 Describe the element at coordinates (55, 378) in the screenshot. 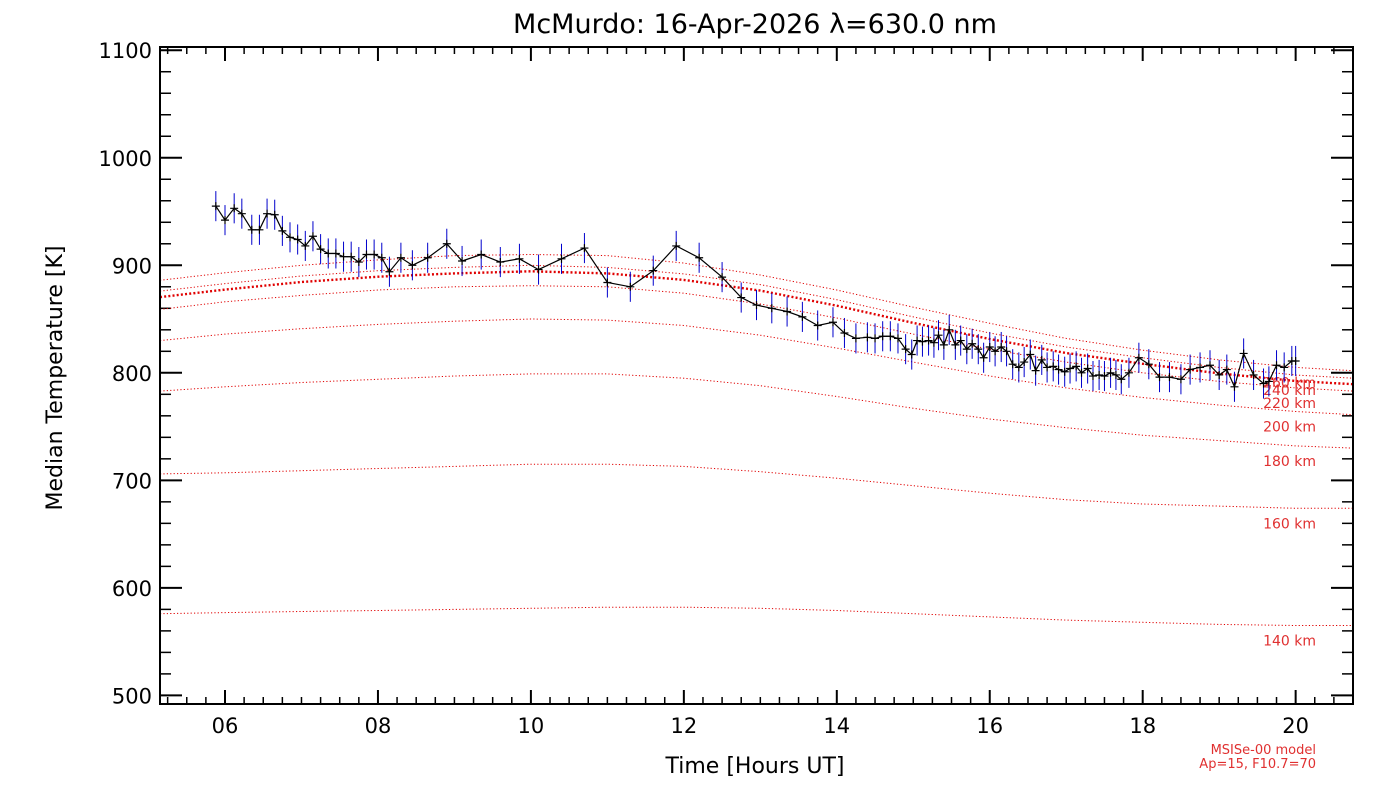

I see `y-axis-label: Median Temperature [K]` at that location.